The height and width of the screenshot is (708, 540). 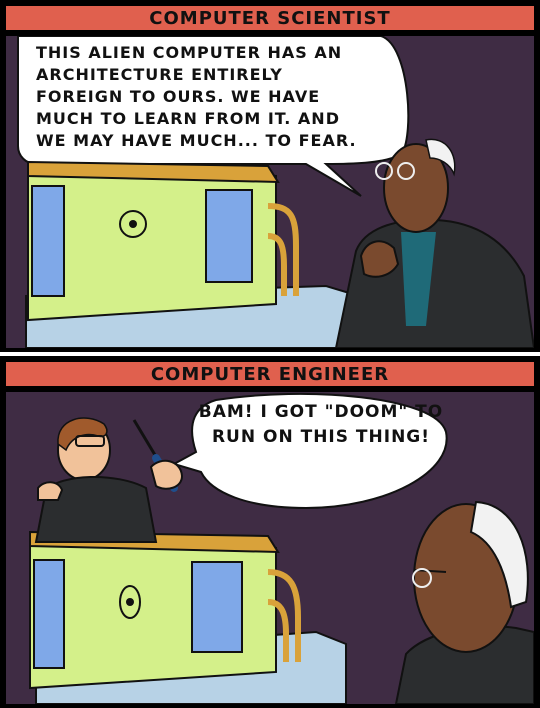 I want to click on engineer-hand-right, so click(x=166, y=474).